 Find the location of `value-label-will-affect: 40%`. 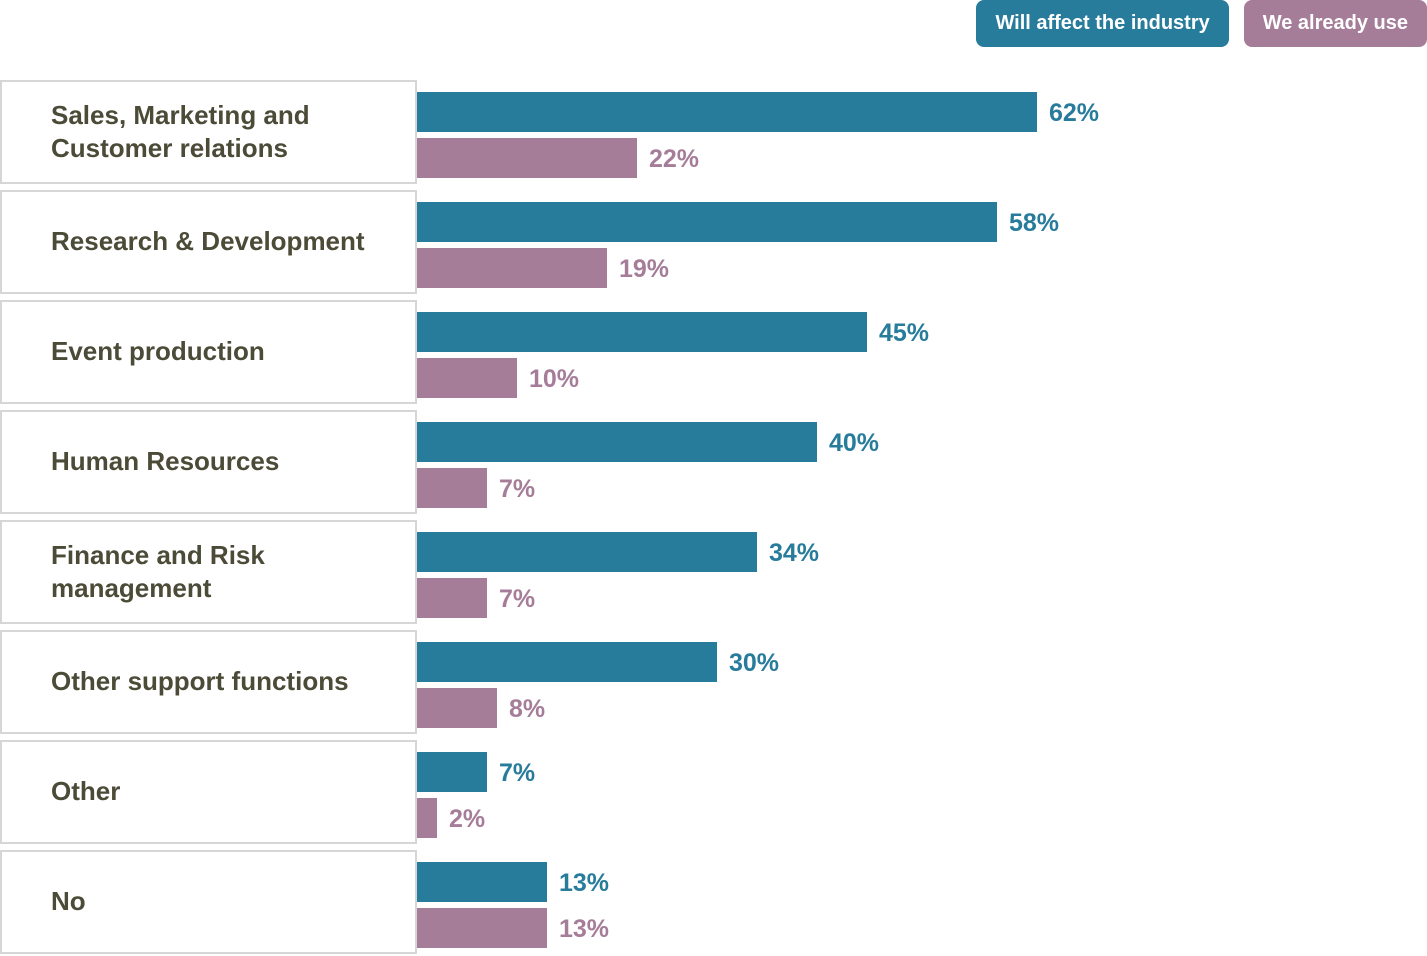

value-label-will-affect: 40% is located at coordinates (854, 443).